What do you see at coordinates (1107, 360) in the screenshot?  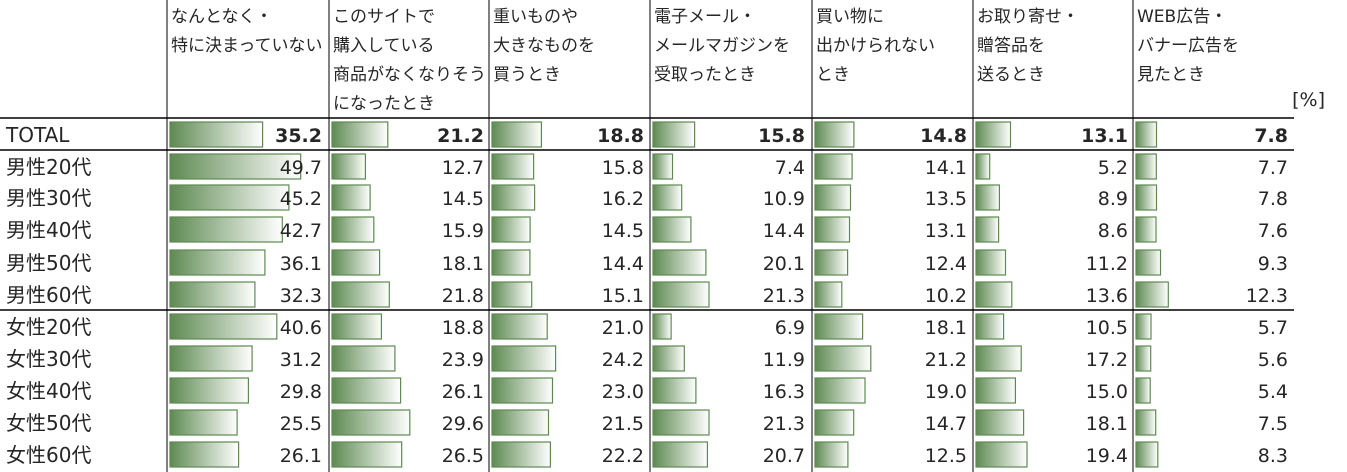 I see `value-label: 17.2` at bounding box center [1107, 360].